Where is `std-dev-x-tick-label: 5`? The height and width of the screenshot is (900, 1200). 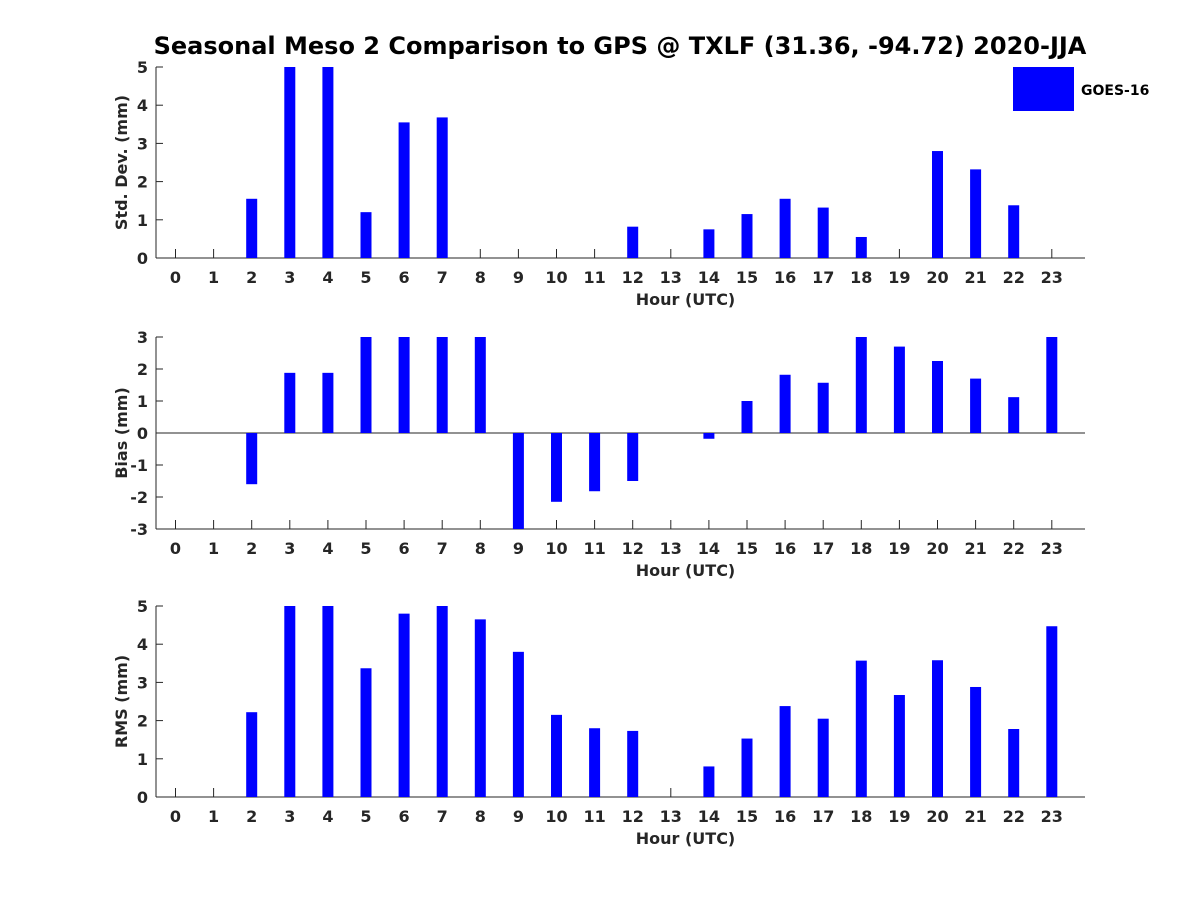 std-dev-x-tick-label: 5 is located at coordinates (365, 277).